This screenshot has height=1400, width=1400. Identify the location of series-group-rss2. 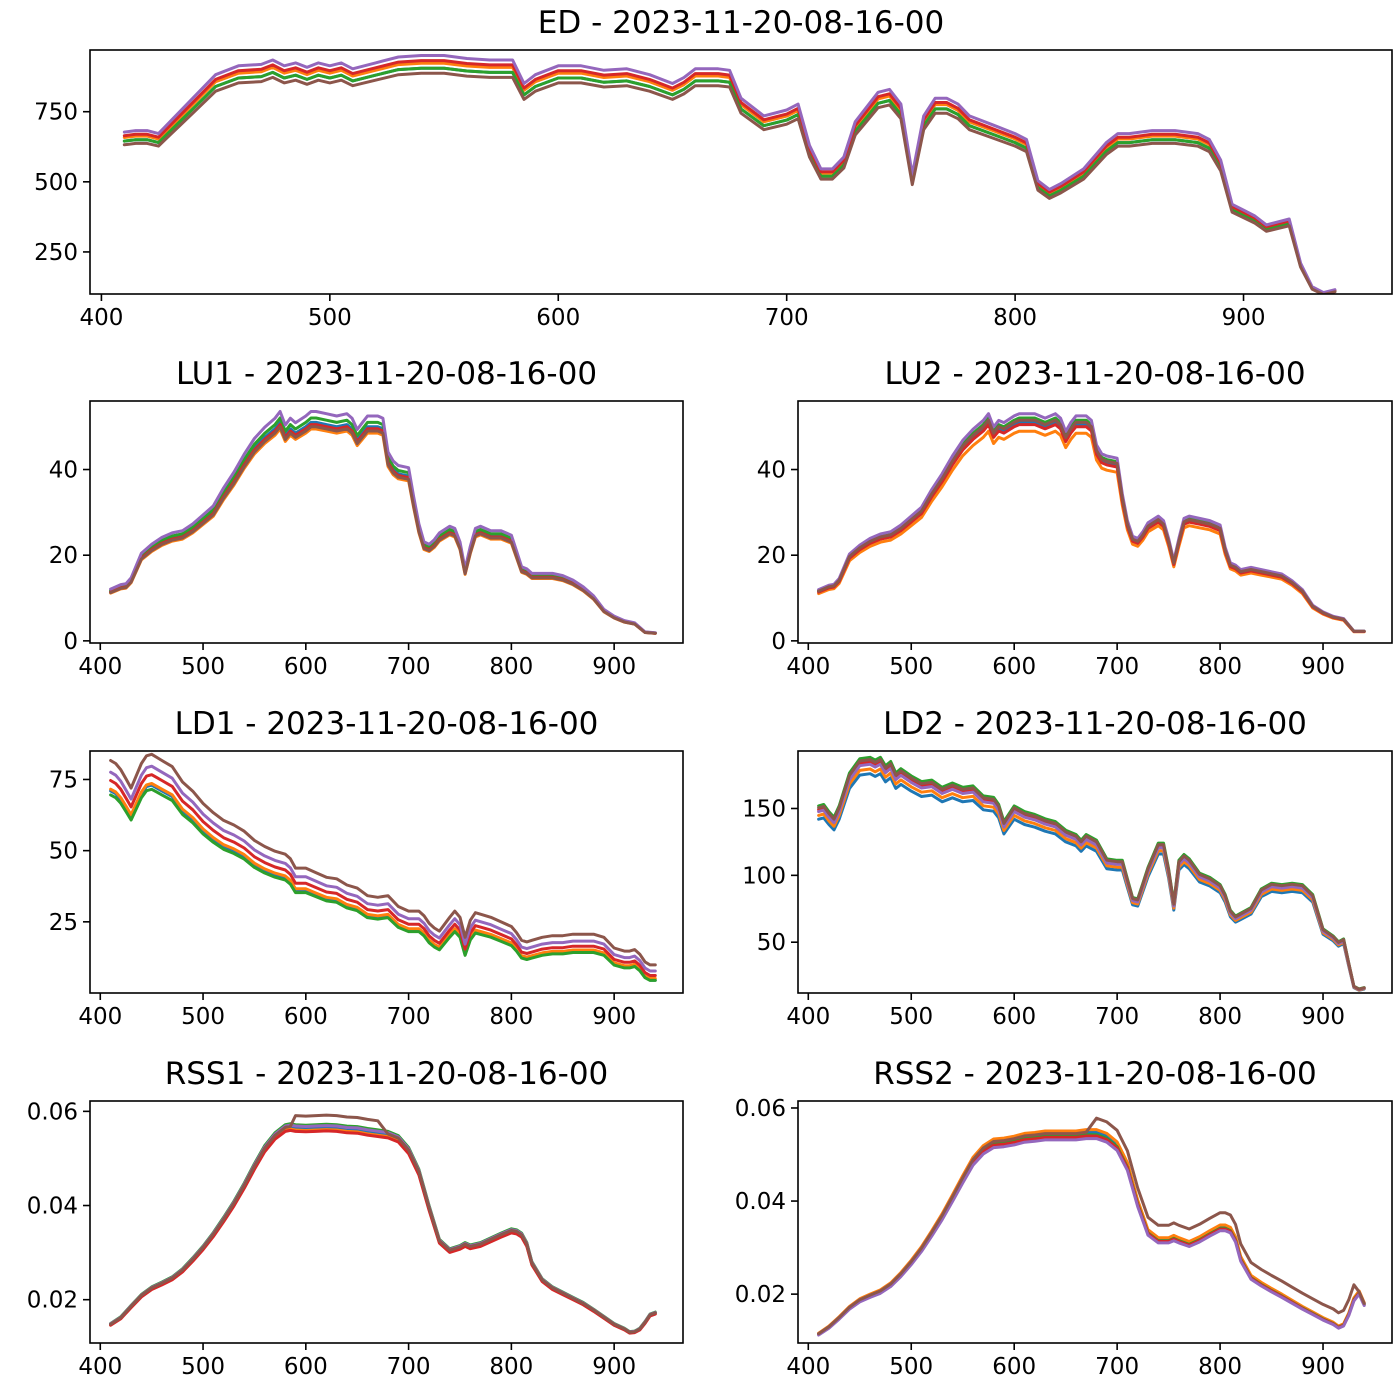
(1091, 1226).